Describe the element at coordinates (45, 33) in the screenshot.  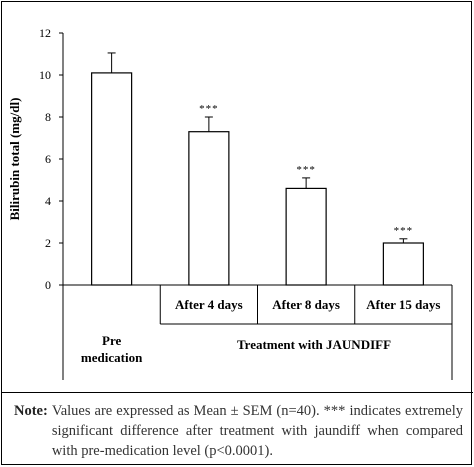
I see `y-tick-label: 12` at that location.